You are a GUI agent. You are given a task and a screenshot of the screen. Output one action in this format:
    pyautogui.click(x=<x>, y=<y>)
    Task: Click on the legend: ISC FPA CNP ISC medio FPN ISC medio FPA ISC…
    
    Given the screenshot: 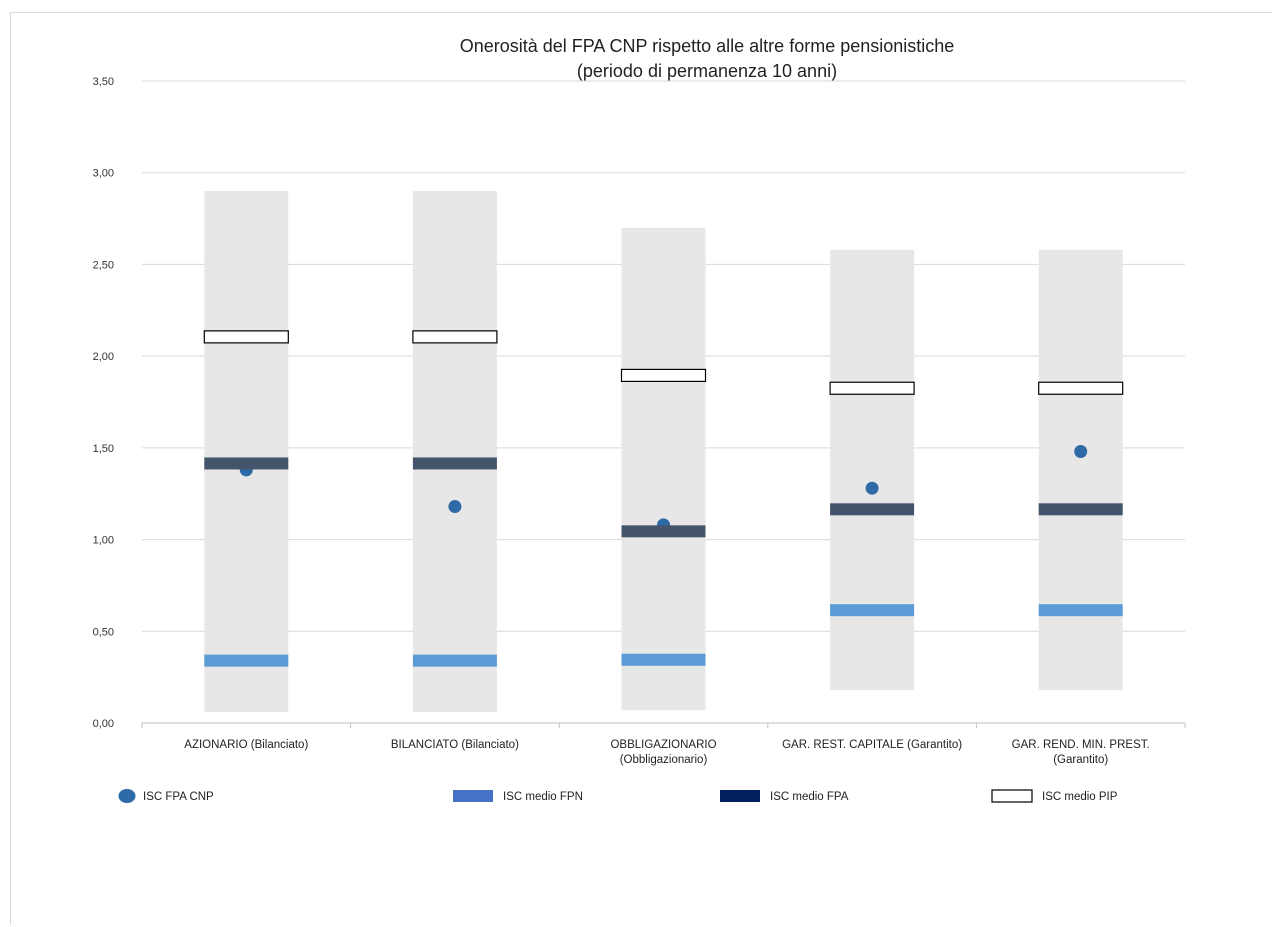 What is the action you would take?
    pyautogui.click(x=618, y=796)
    